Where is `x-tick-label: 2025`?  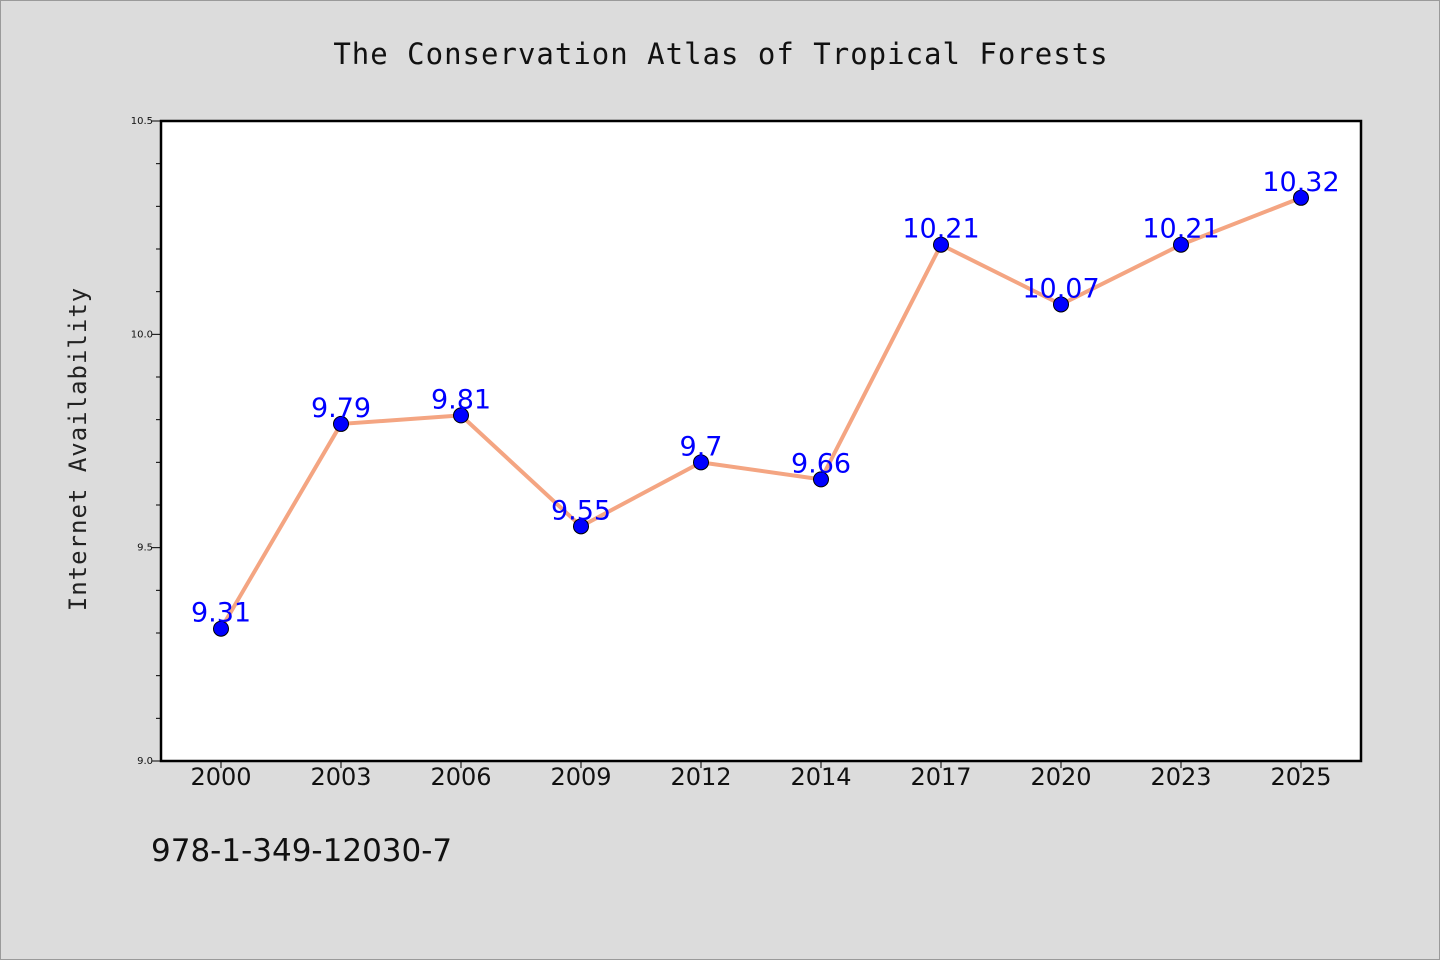
x-tick-label: 2025 is located at coordinates (1300, 777).